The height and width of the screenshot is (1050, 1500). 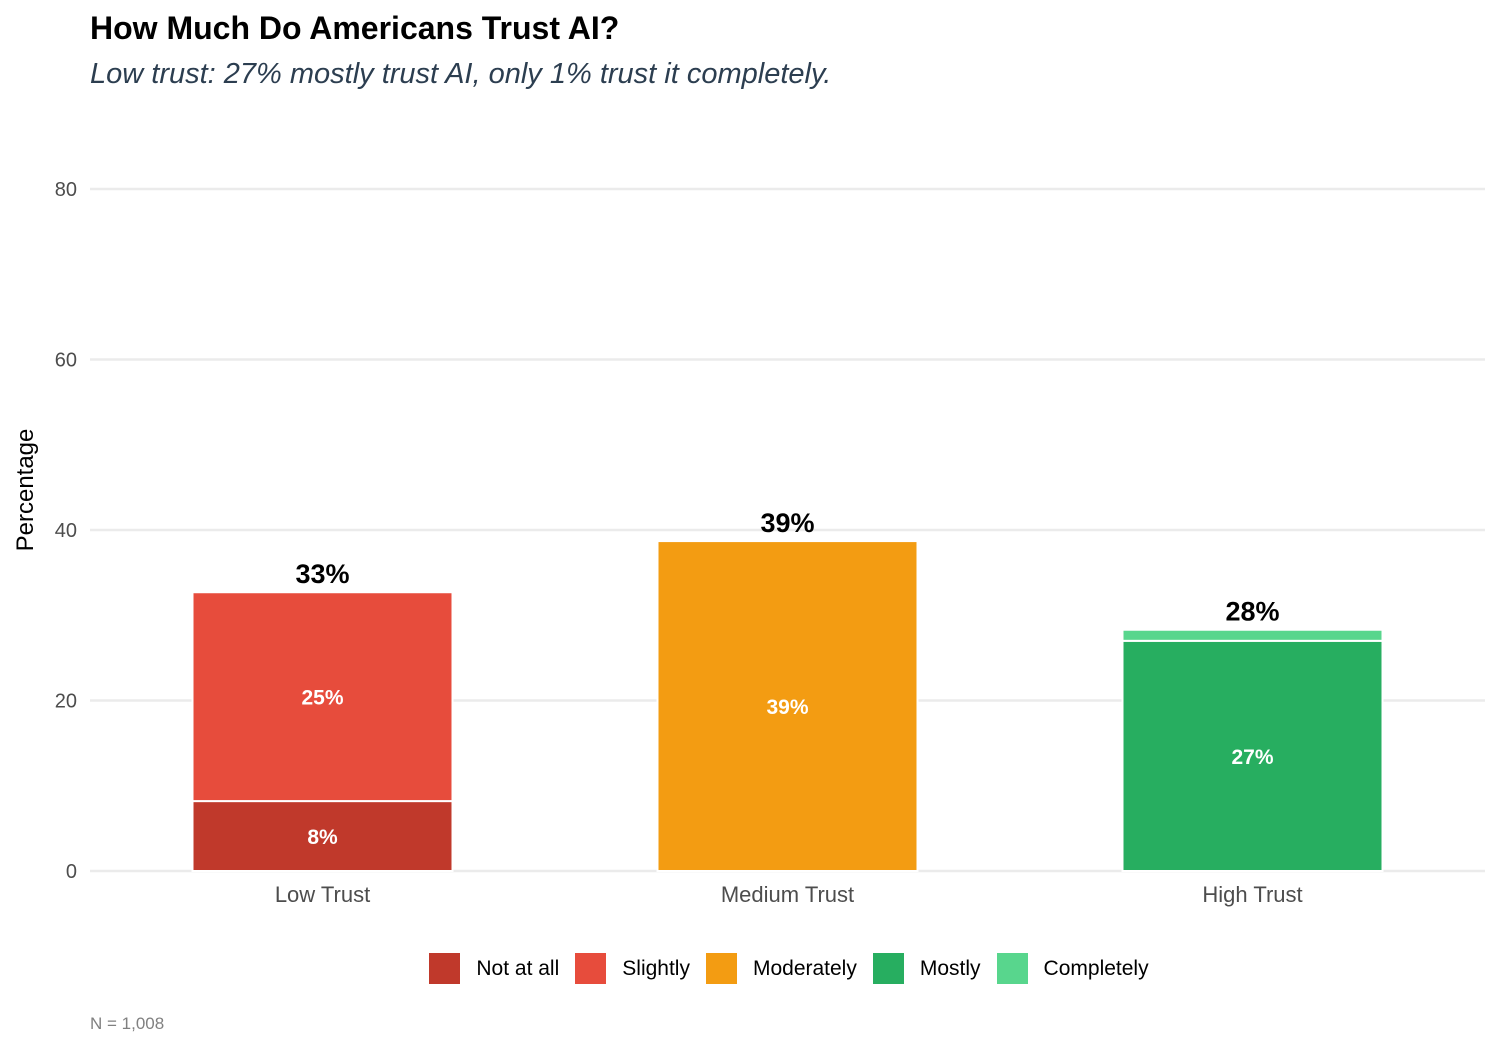 I want to click on legend-label: Mostly, so click(x=950, y=968).